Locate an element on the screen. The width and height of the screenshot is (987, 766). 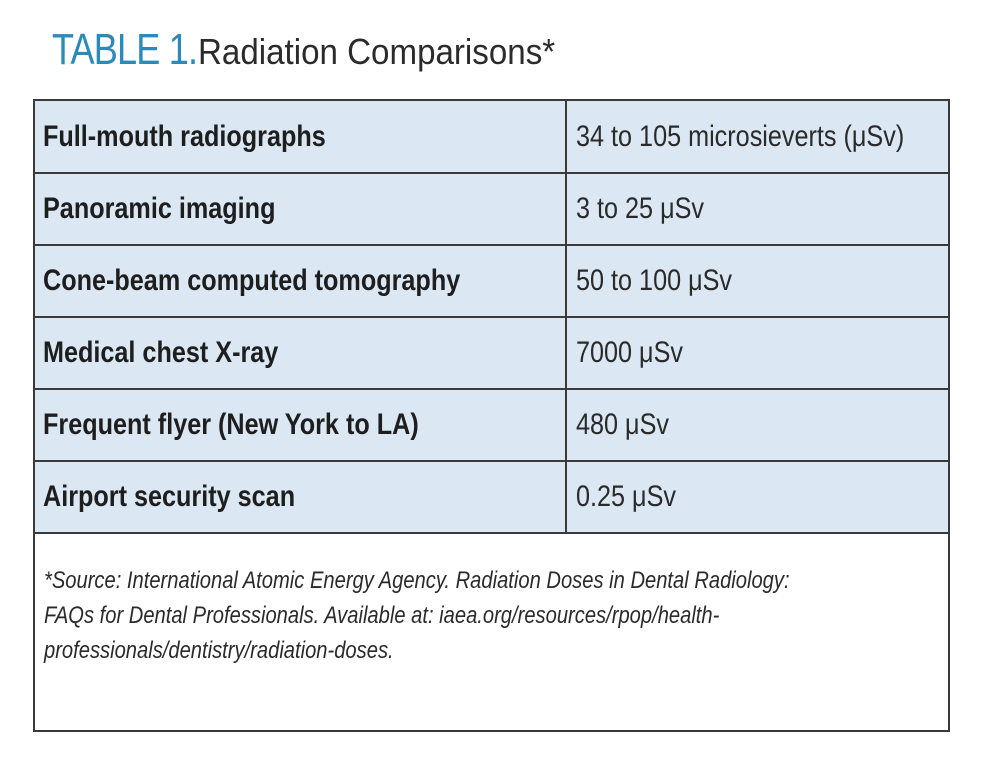
table-cell-label: Frequent flyer (New York to LA) is located at coordinates (301, 425).